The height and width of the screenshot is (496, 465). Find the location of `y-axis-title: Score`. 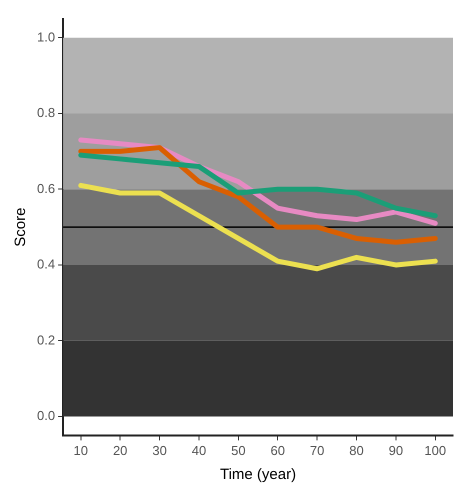

y-axis-title: Score is located at coordinates (21, 227).